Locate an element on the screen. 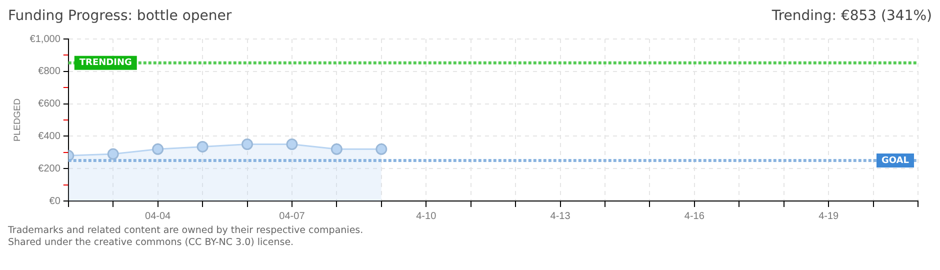  x-tick-label: 4-16 is located at coordinates (694, 216).